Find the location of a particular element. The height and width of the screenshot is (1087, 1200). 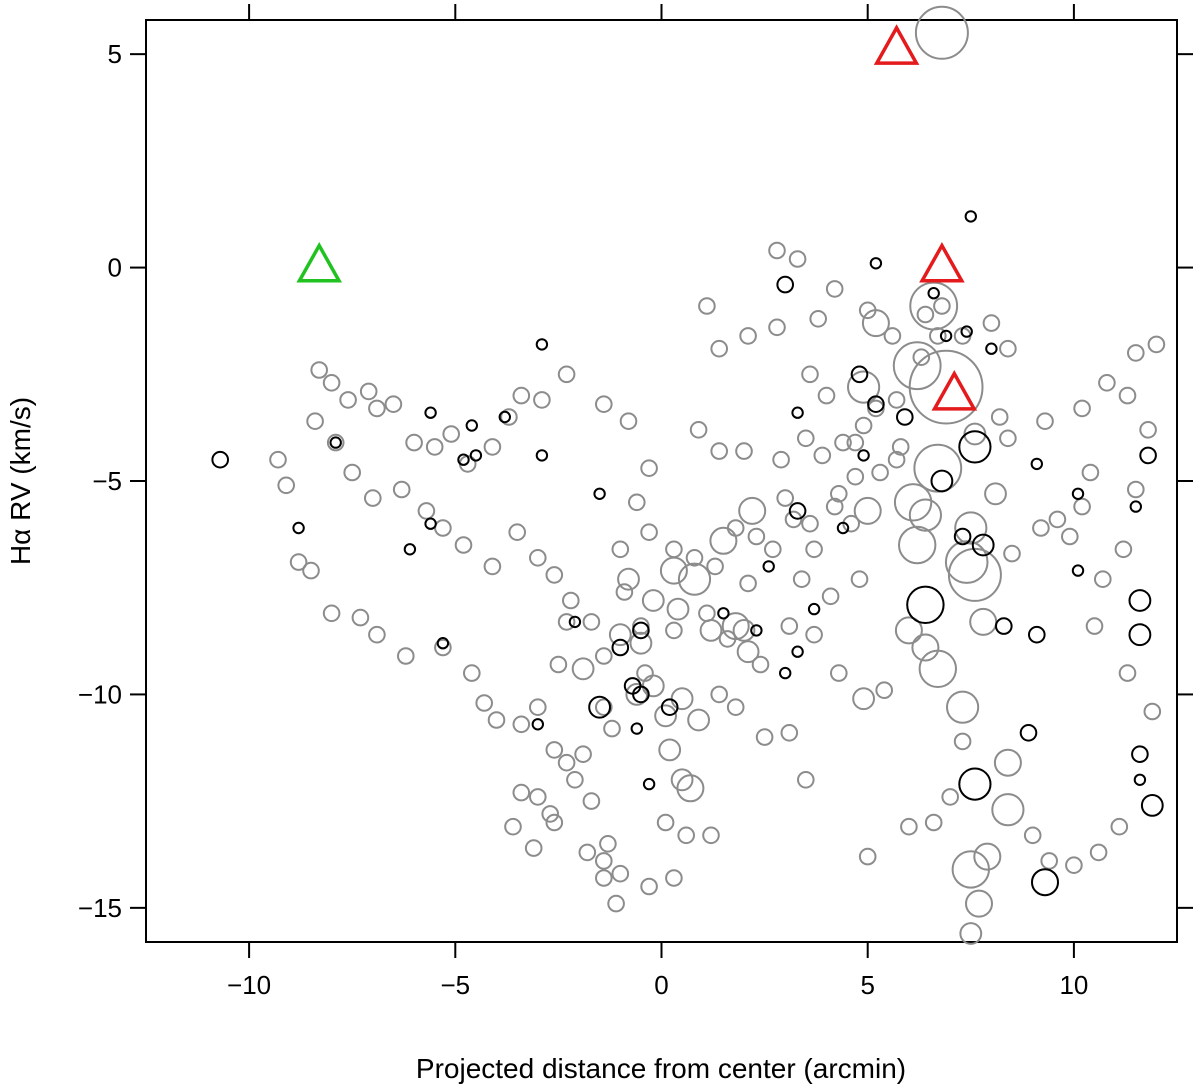

y-axis-title: Hα RV (km/s) is located at coordinates (20, 481).